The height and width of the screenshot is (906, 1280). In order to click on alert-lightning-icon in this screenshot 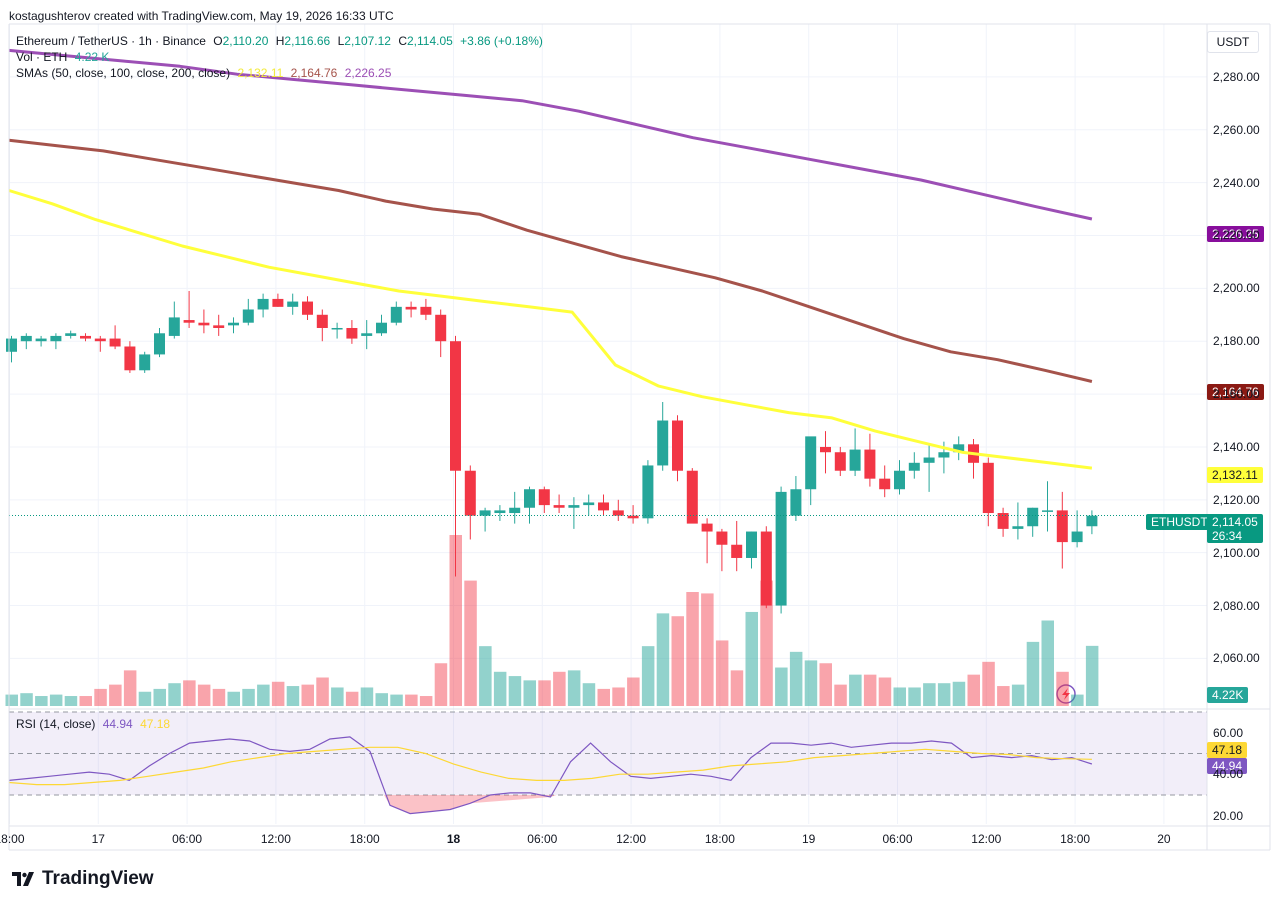, I will do `click(1066, 694)`.